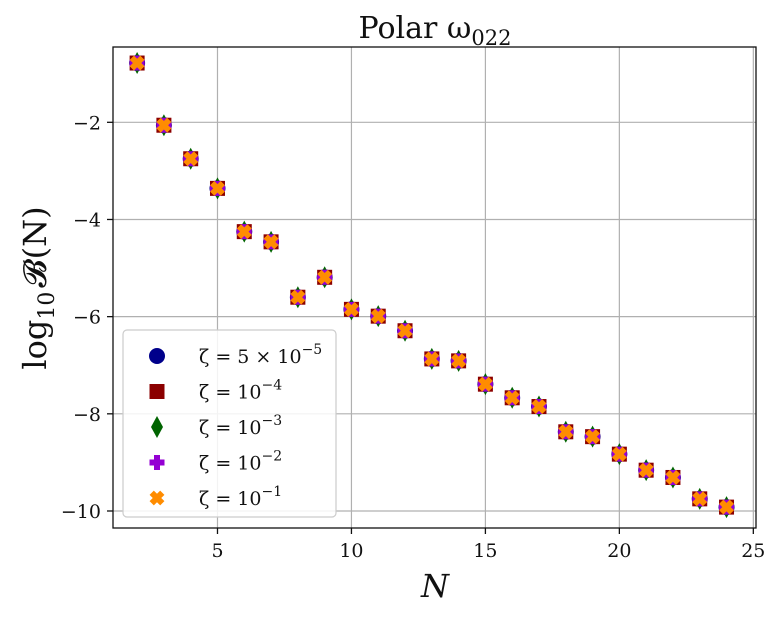 This screenshot has width=781, height=617. What do you see at coordinates (485, 551) in the screenshot?
I see `x-tick-label: 15` at bounding box center [485, 551].